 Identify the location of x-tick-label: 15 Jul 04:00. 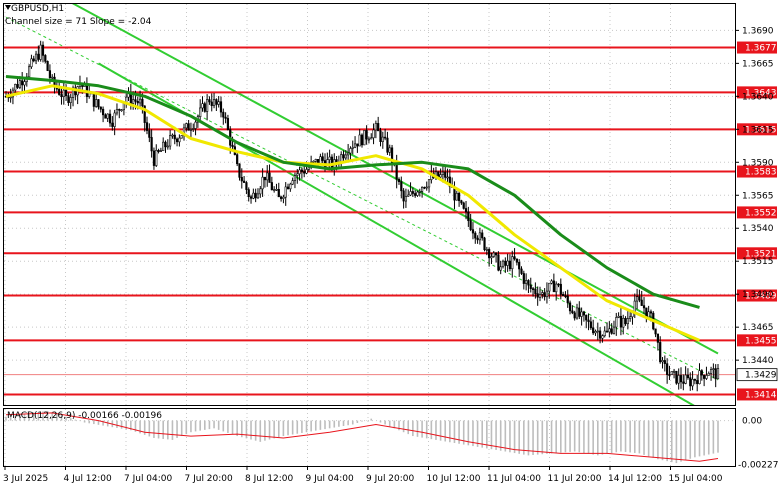
(696, 479).